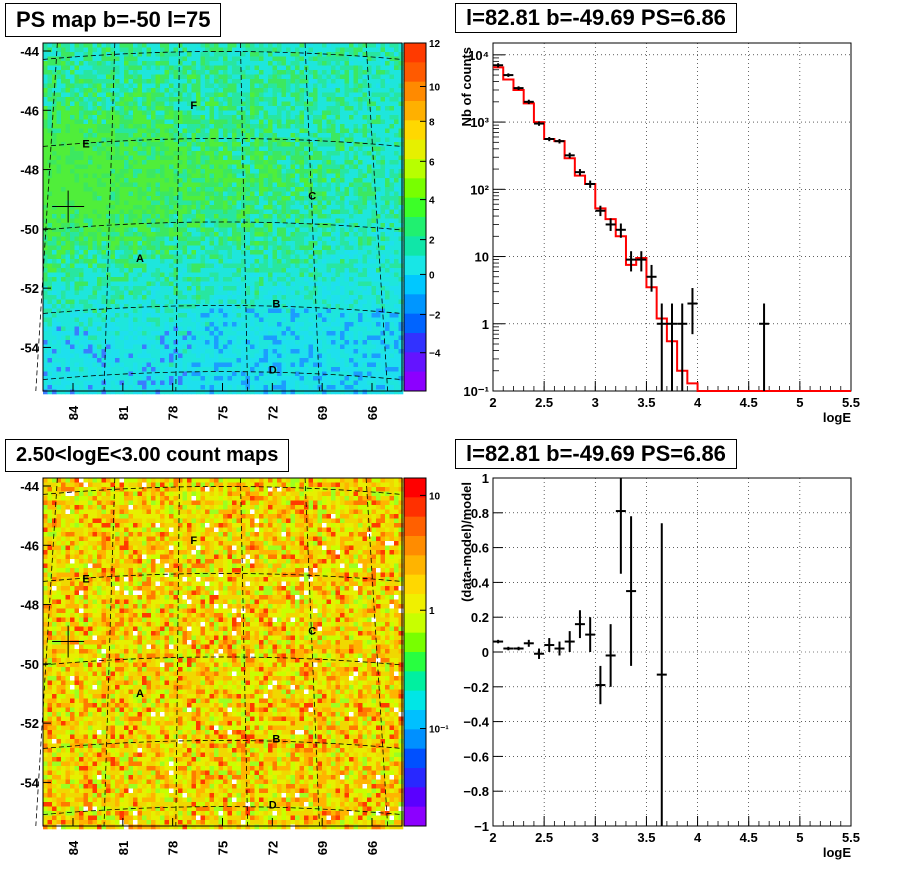  Describe the element at coordinates (476, 791) in the screenshot. I see `y-tick-label: −0.8` at that location.